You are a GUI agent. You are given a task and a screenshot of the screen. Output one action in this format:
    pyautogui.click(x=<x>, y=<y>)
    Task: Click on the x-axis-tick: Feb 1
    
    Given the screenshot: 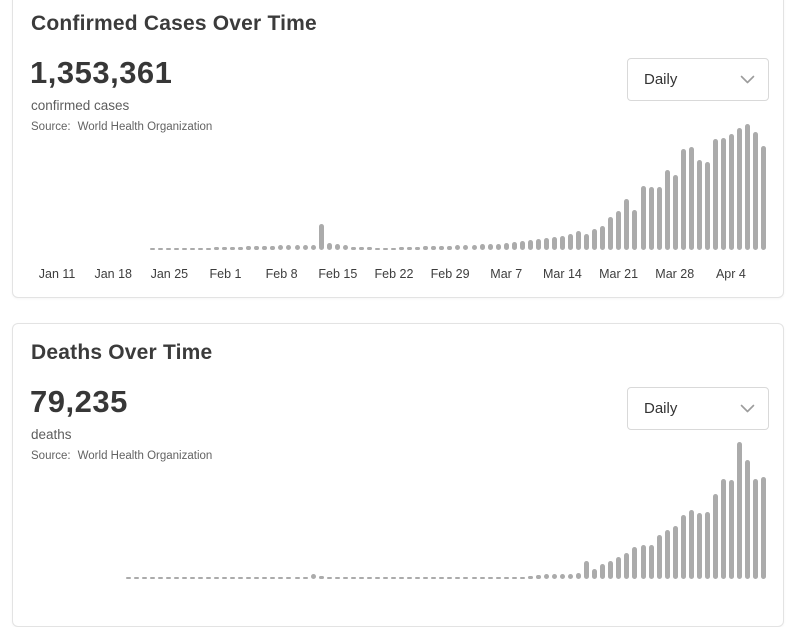 What is the action you would take?
    pyautogui.click(x=225, y=274)
    